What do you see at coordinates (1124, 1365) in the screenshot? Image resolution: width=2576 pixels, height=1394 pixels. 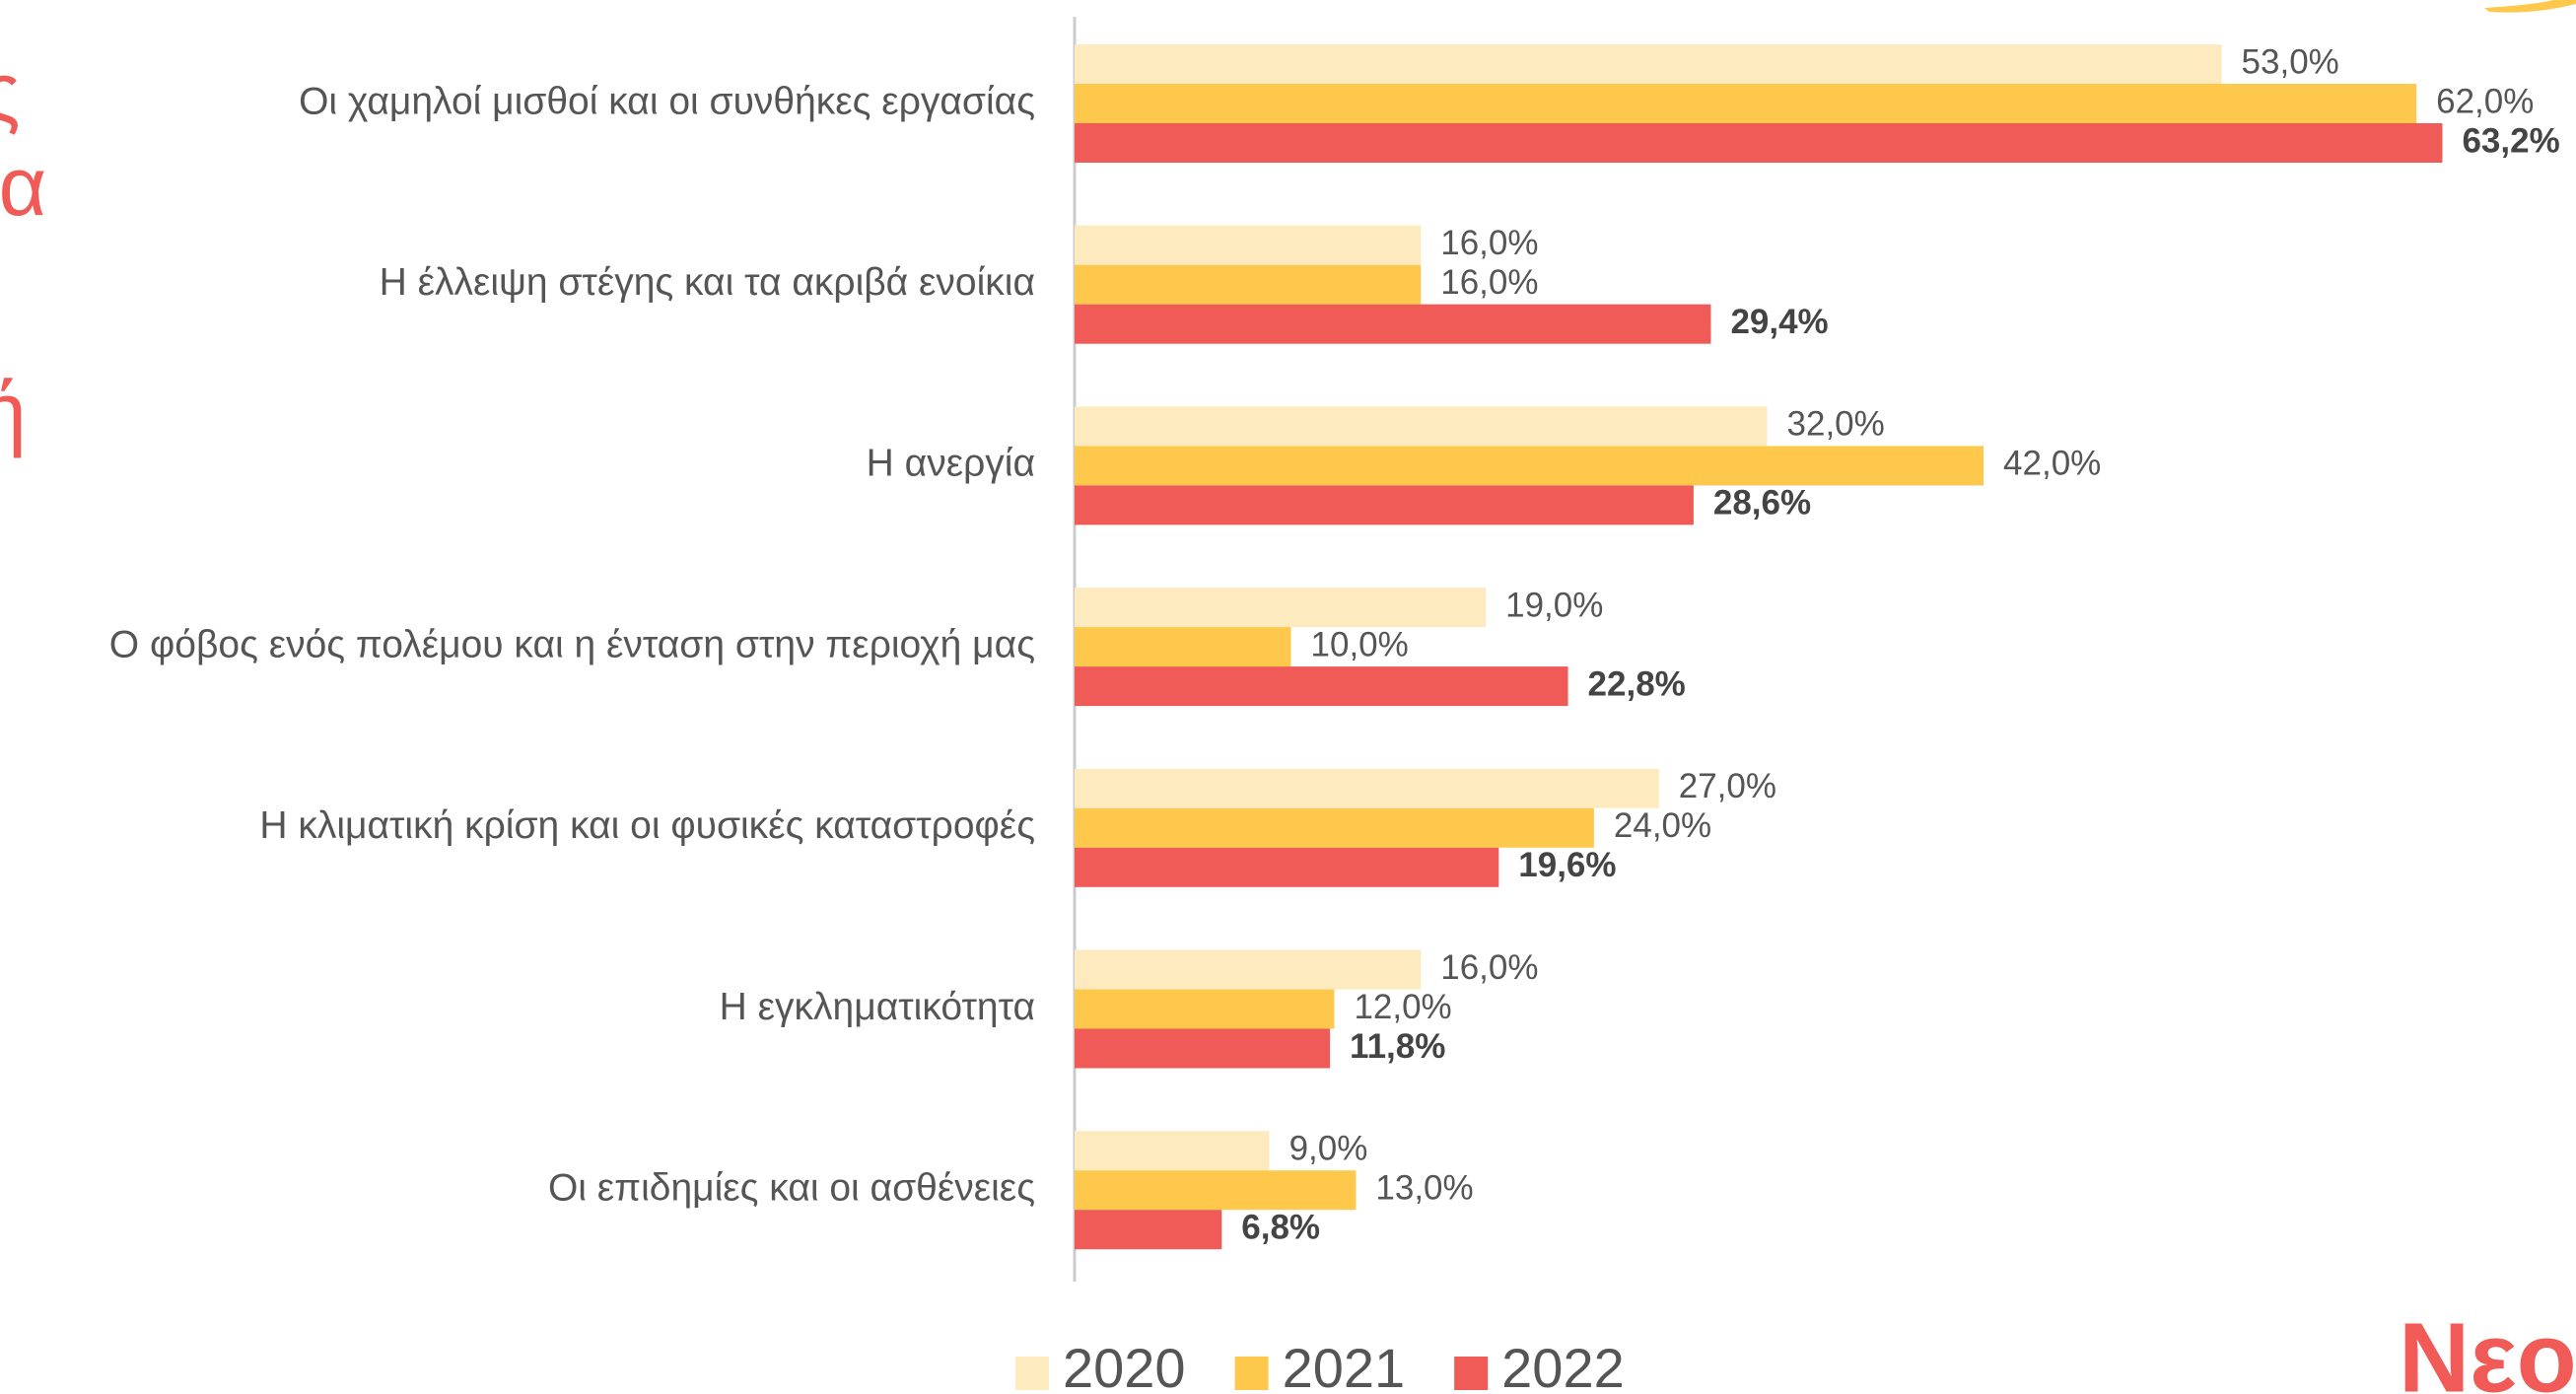 I see `legend-label: 2020` at bounding box center [1124, 1365].